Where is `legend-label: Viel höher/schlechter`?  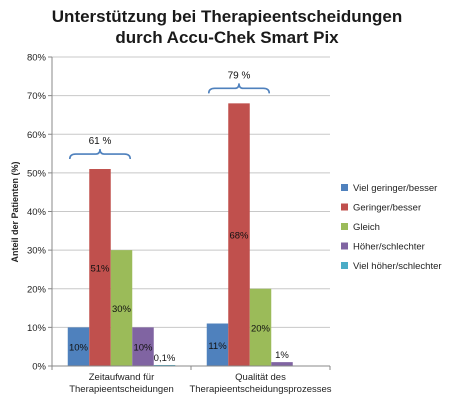
legend-label: Viel höher/schlechter is located at coordinates (397, 266).